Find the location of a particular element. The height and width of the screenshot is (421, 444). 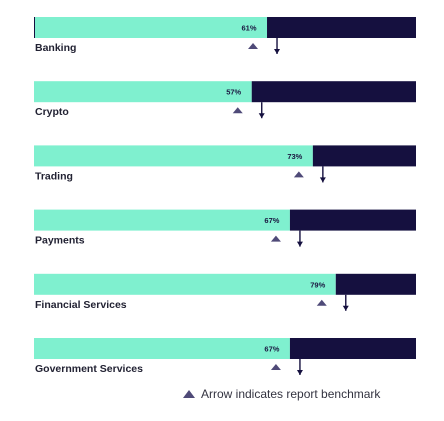

category-label-4: Financial Services is located at coordinates (81, 305).